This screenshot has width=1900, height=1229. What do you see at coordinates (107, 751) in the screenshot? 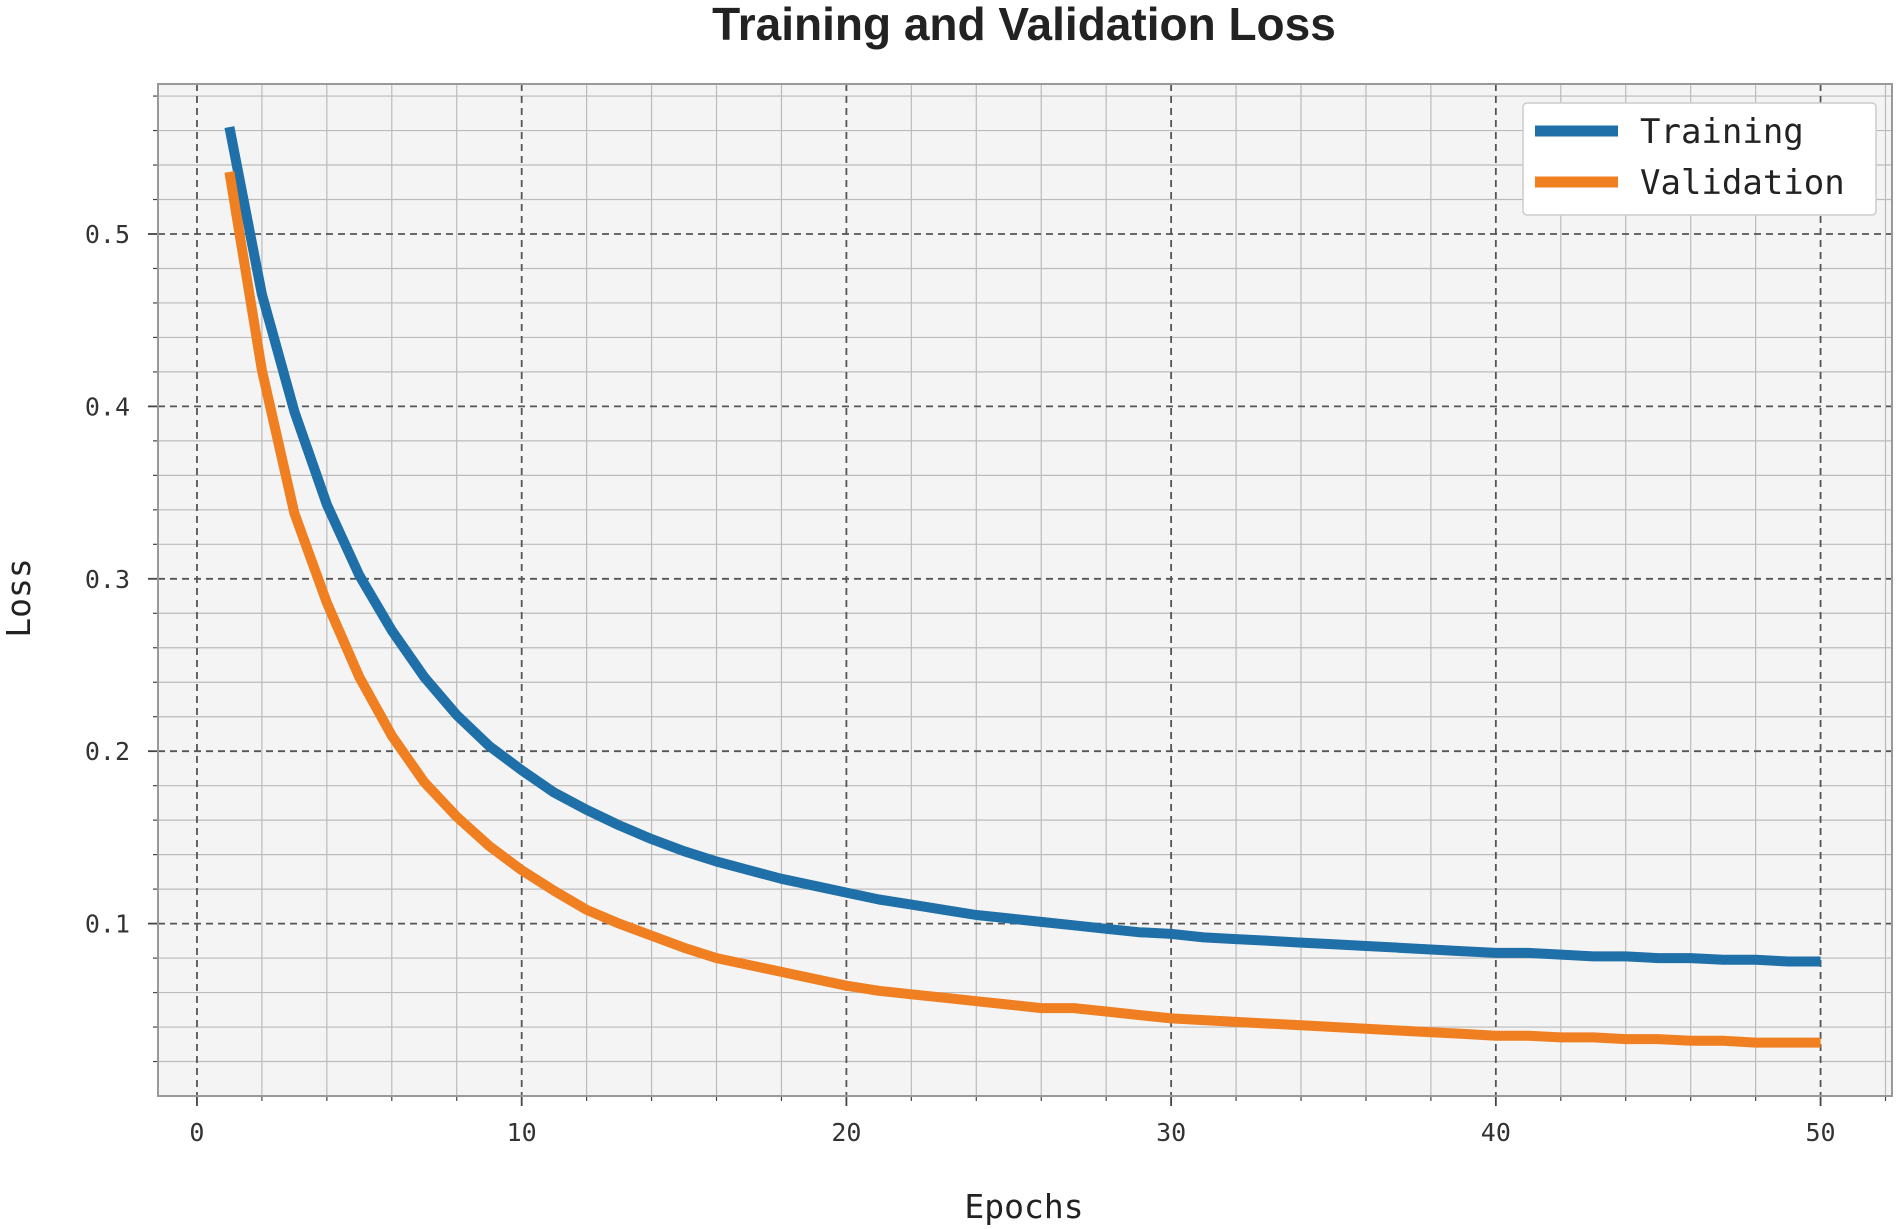
I see `y-tick-label: 0.2` at bounding box center [107, 751].